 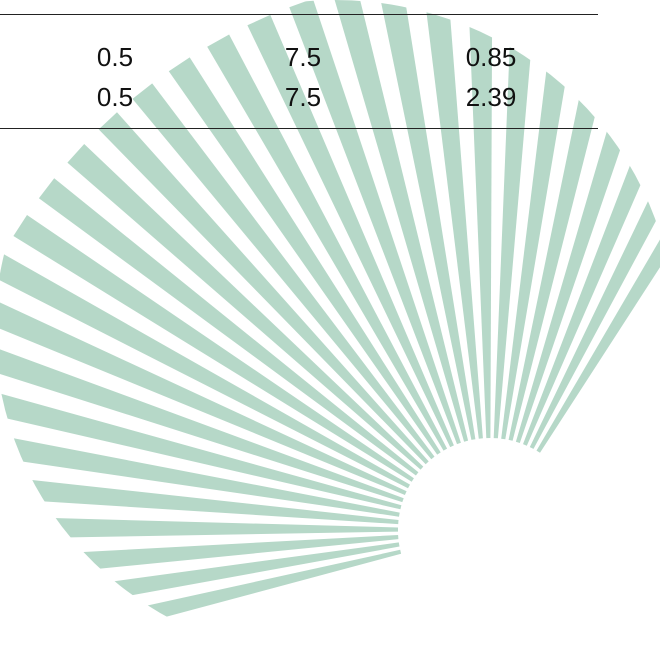 I want to click on table-cell: 0.85, so click(x=491, y=57).